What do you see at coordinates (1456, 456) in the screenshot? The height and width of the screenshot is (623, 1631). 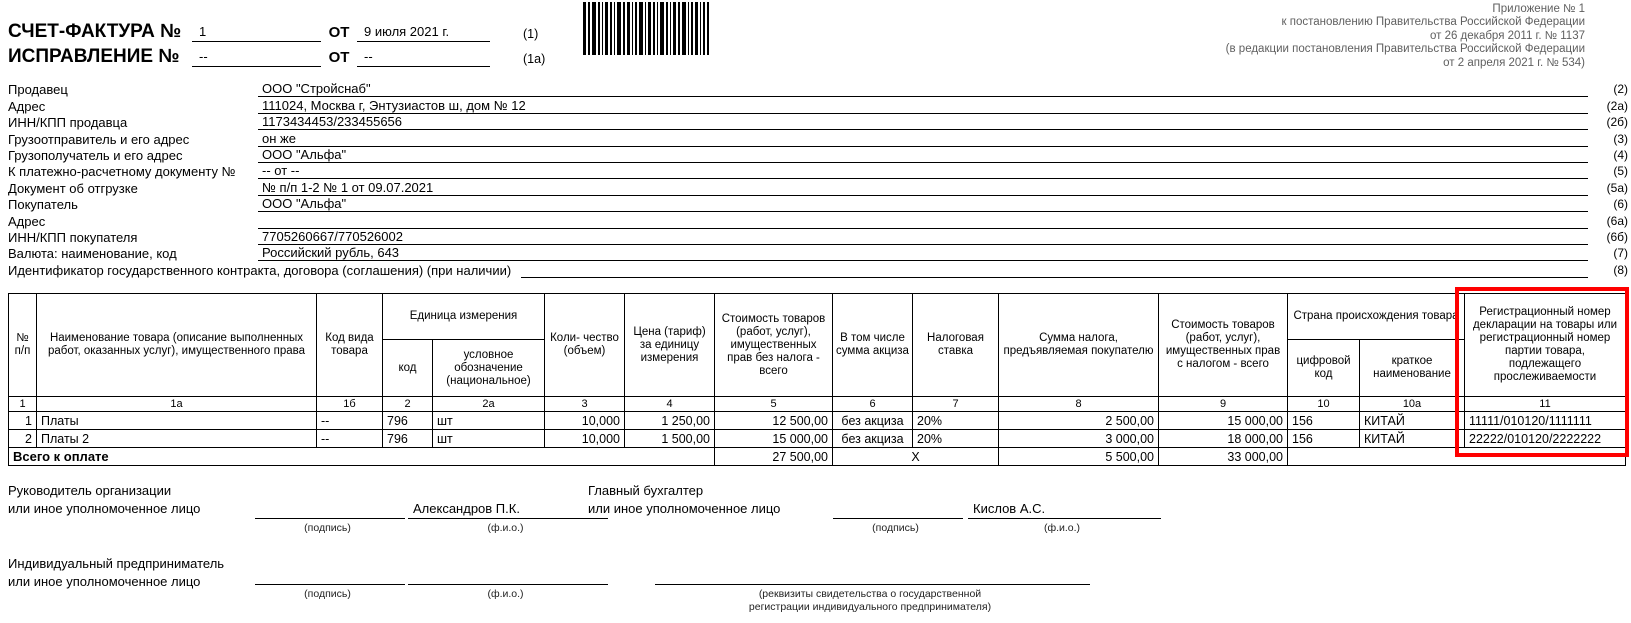 I see `total-empty-area` at bounding box center [1456, 456].